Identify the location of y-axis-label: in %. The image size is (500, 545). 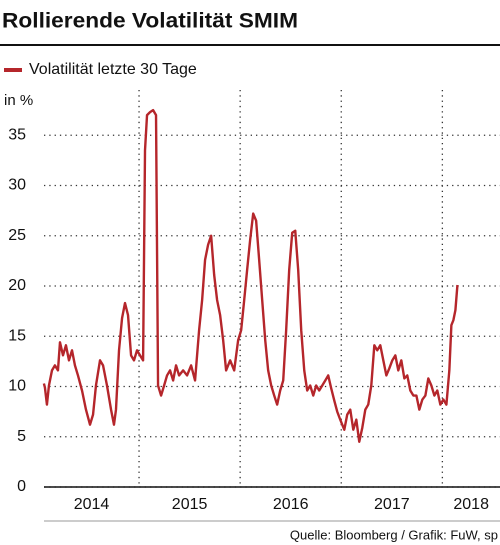
(18, 100).